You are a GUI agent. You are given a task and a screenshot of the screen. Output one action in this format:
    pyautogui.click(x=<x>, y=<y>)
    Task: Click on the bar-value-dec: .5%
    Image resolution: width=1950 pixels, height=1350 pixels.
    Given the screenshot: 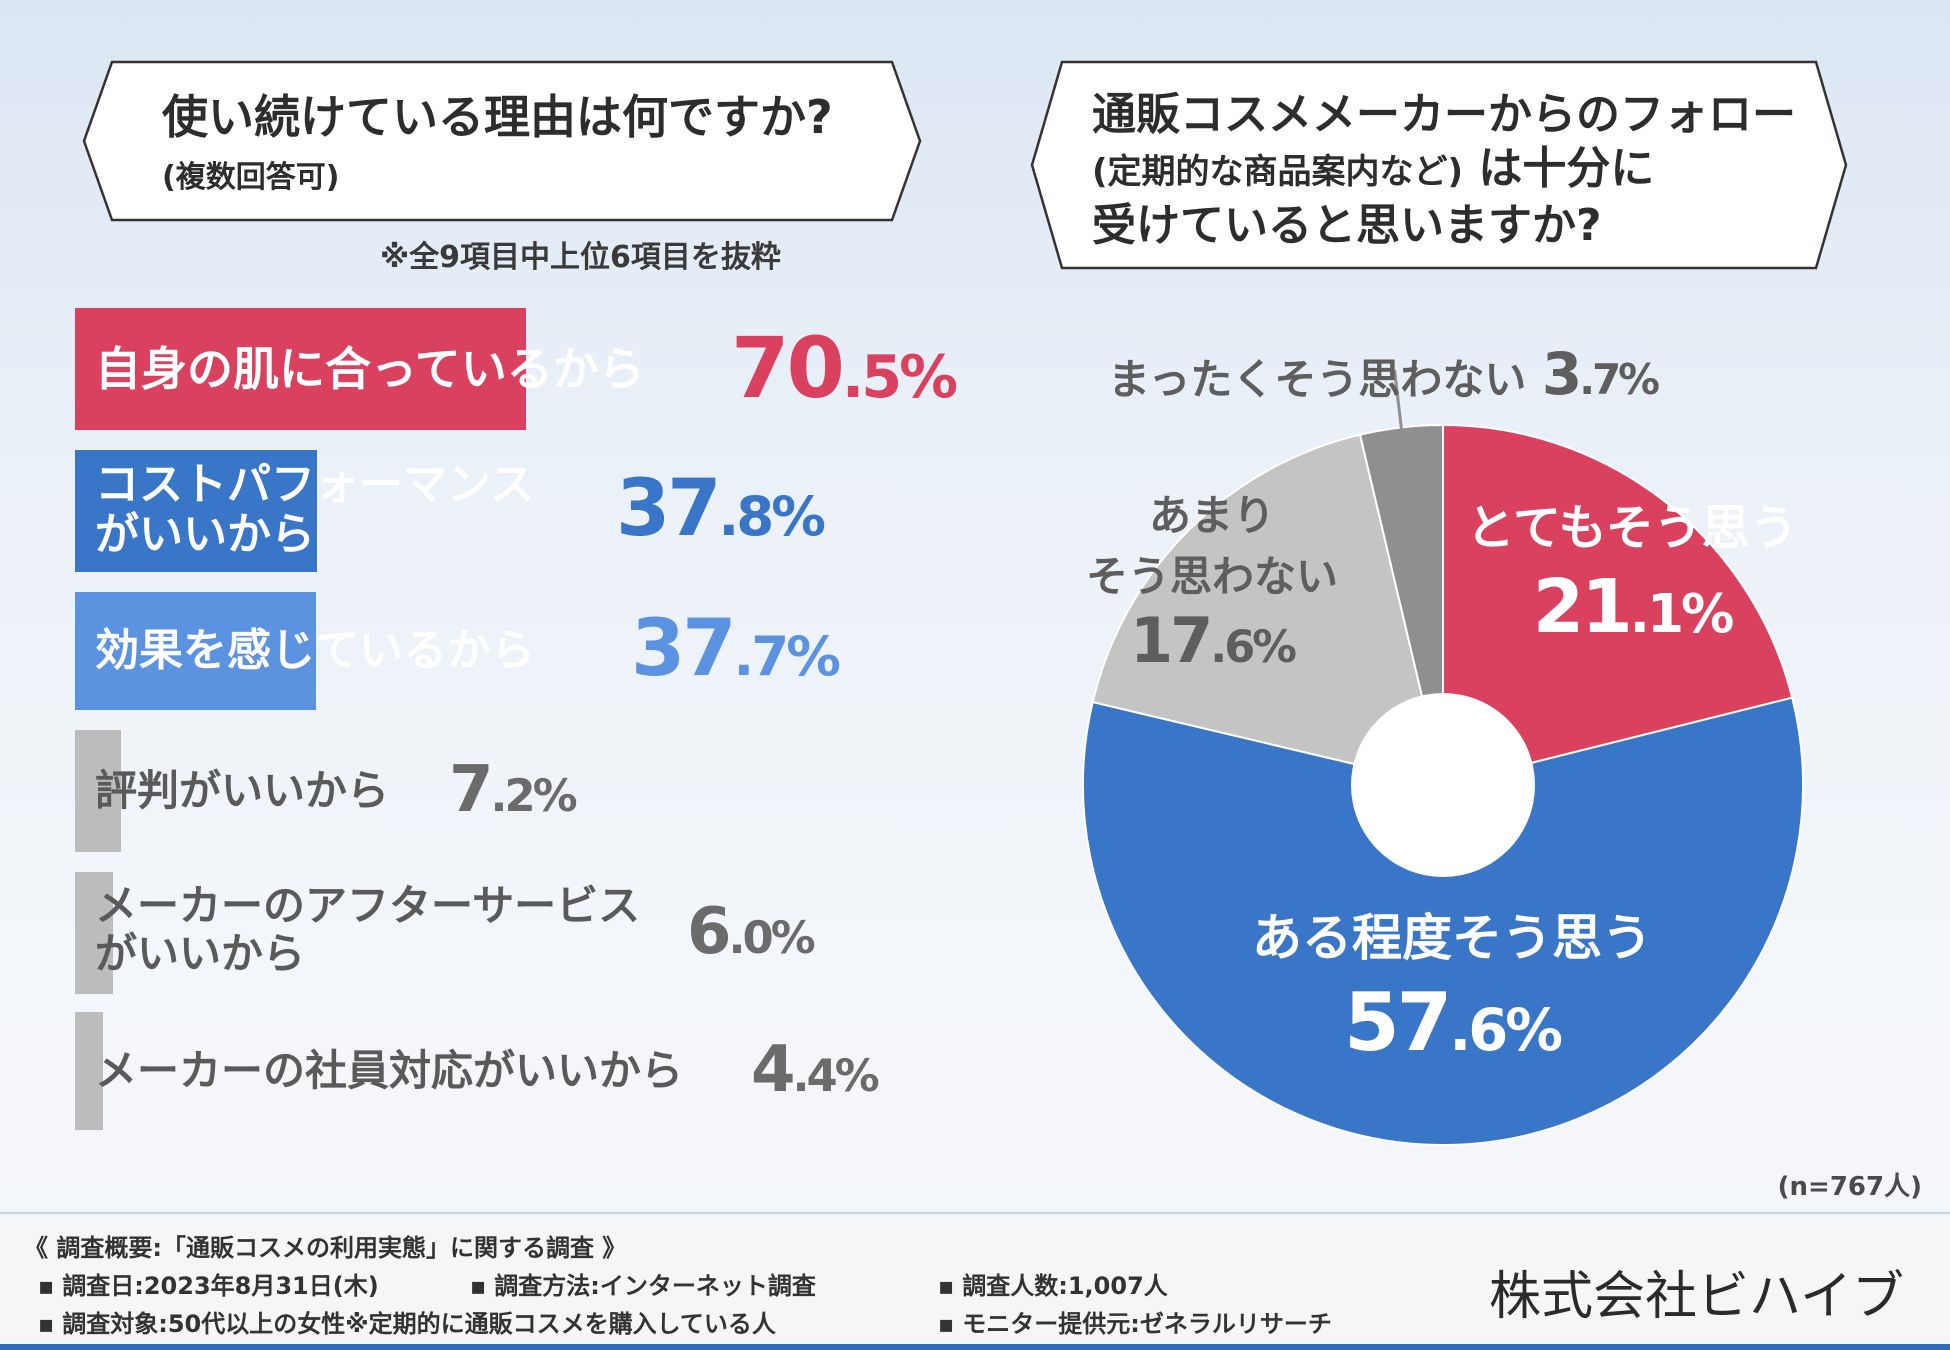 What is the action you would take?
    pyautogui.click(x=899, y=376)
    